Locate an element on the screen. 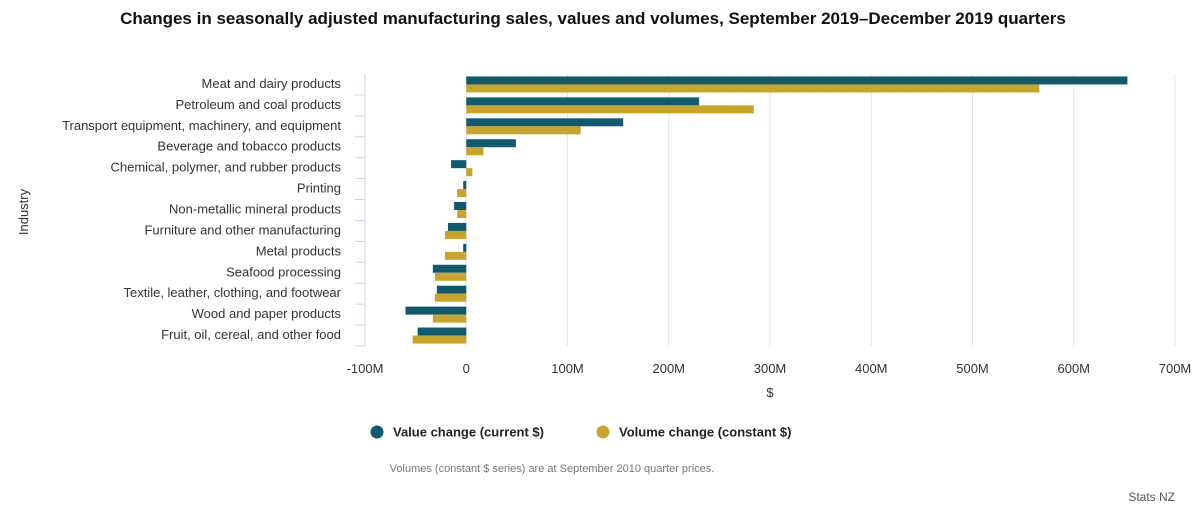 The height and width of the screenshot is (521, 1200). category-label: Non-metallic mineral products is located at coordinates (255, 209).